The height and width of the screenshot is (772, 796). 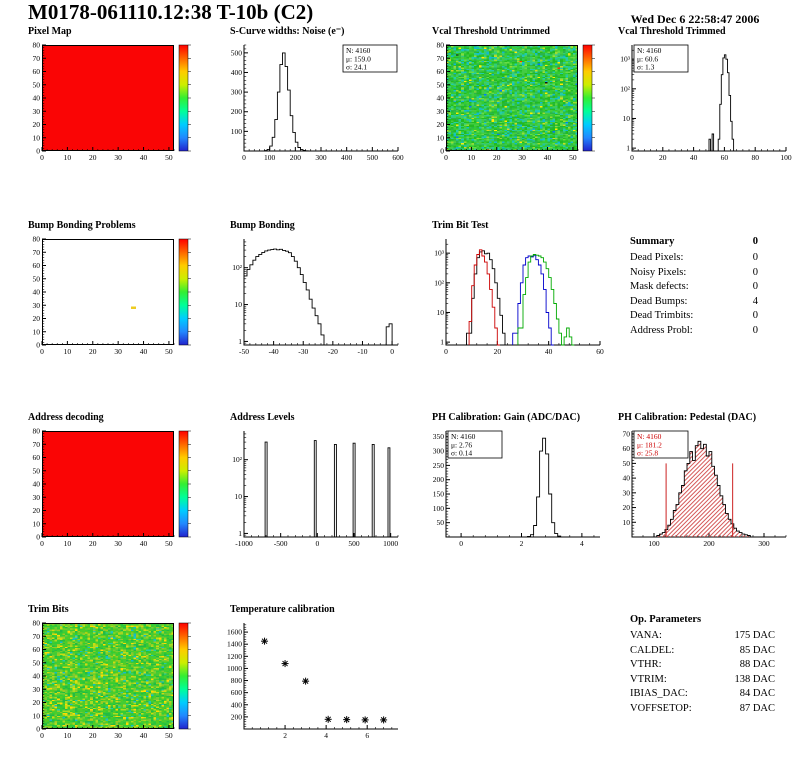 What do you see at coordinates (356, 67) in the screenshot?
I see `svg-text: σ: 24.1` at bounding box center [356, 67].